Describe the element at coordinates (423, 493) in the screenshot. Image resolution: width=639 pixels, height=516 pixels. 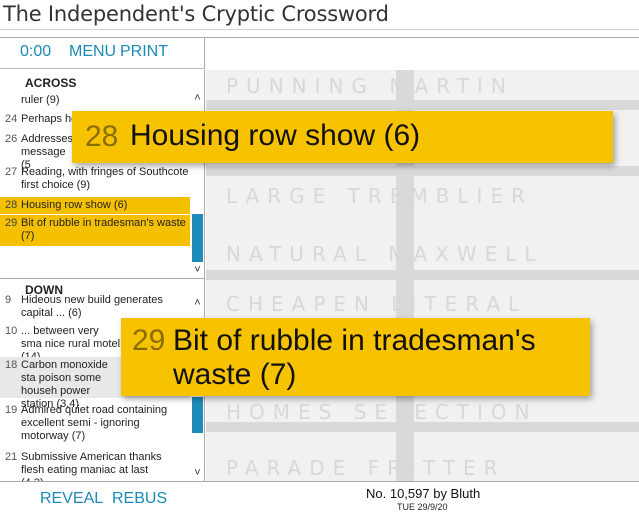
I see `puzzle-number: No. 10,597 by Bluth` at that location.